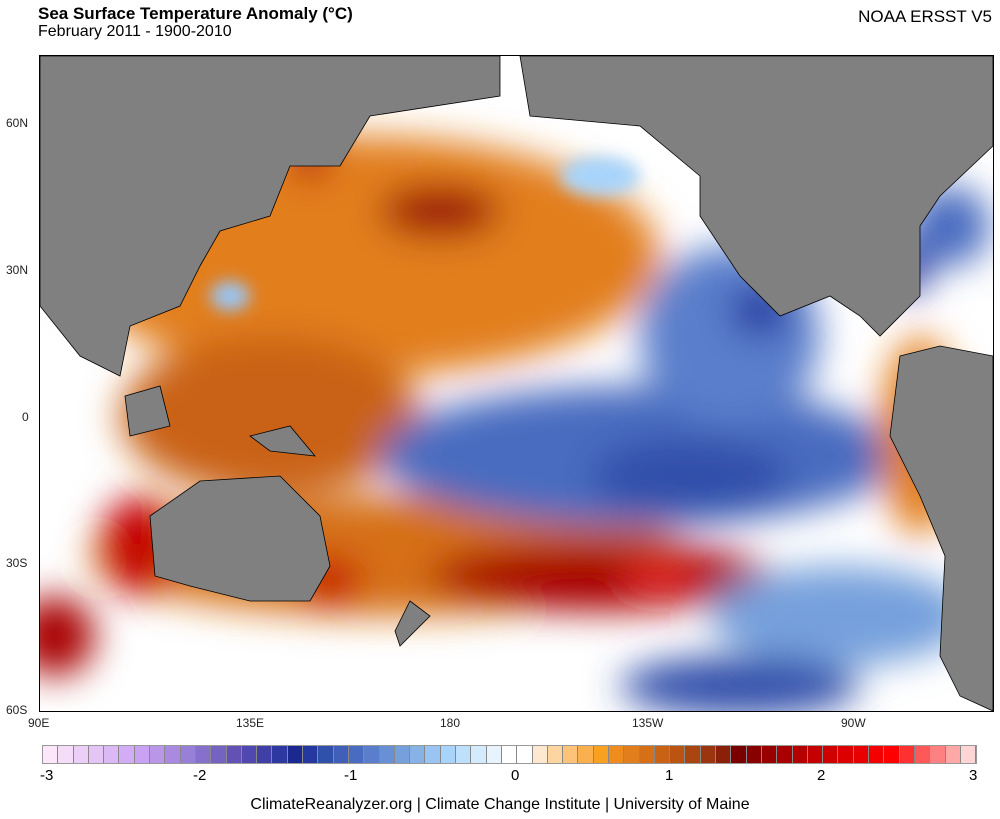 The height and width of the screenshot is (819, 1000). What do you see at coordinates (67, 636) in the screenshot?
I see `warm-indian-ocean` at bounding box center [67, 636].